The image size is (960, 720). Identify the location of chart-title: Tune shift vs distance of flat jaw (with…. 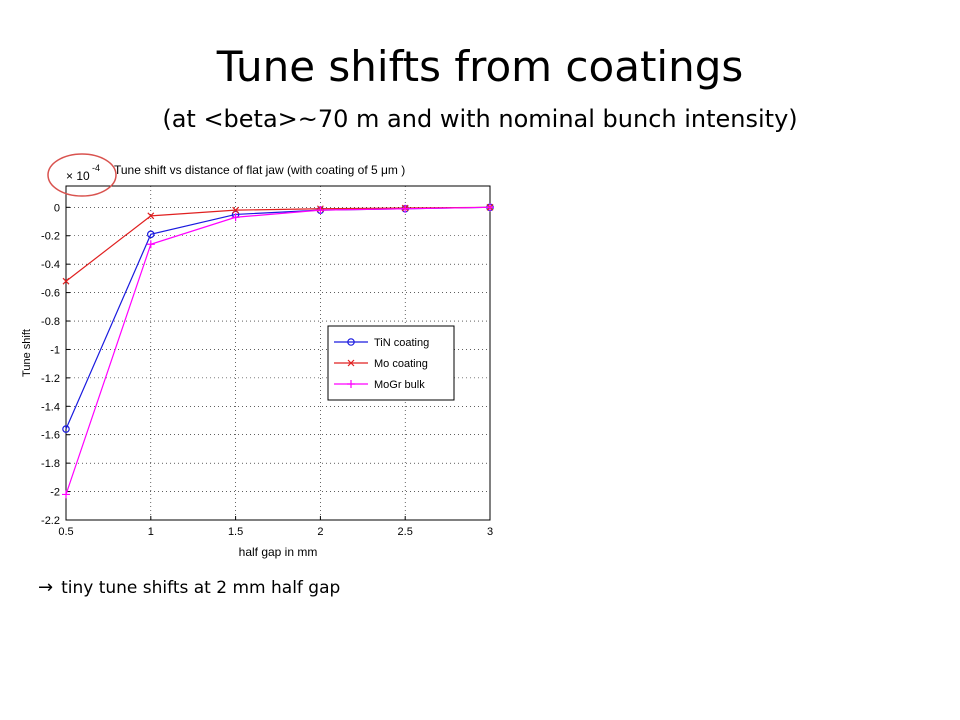
(259, 170).